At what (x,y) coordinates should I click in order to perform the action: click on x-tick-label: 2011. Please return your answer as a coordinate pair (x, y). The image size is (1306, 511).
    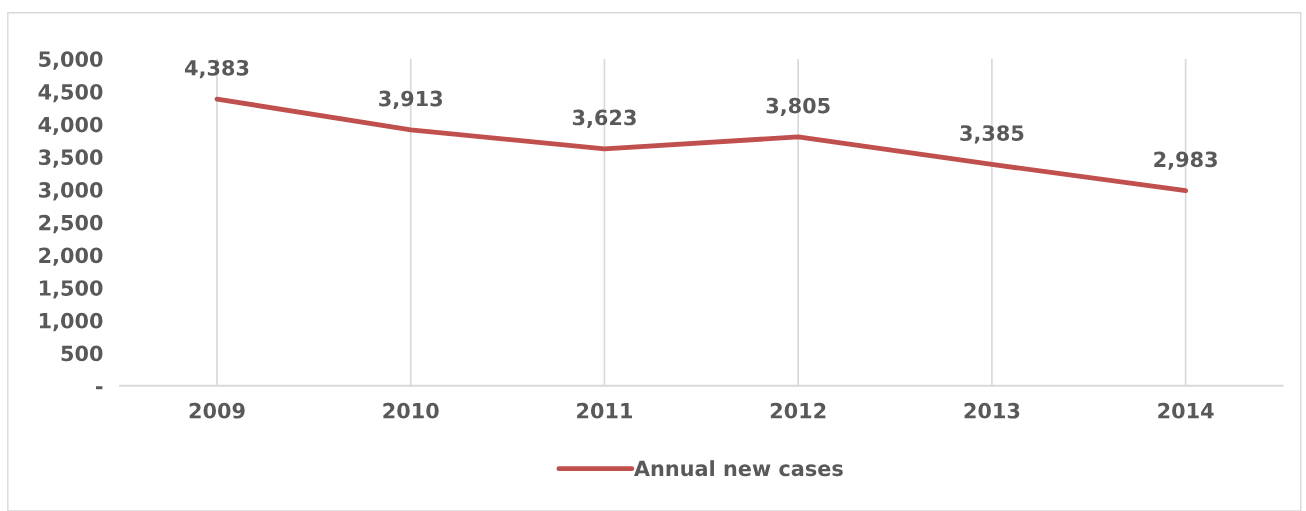
    Looking at the image, I should click on (605, 410).